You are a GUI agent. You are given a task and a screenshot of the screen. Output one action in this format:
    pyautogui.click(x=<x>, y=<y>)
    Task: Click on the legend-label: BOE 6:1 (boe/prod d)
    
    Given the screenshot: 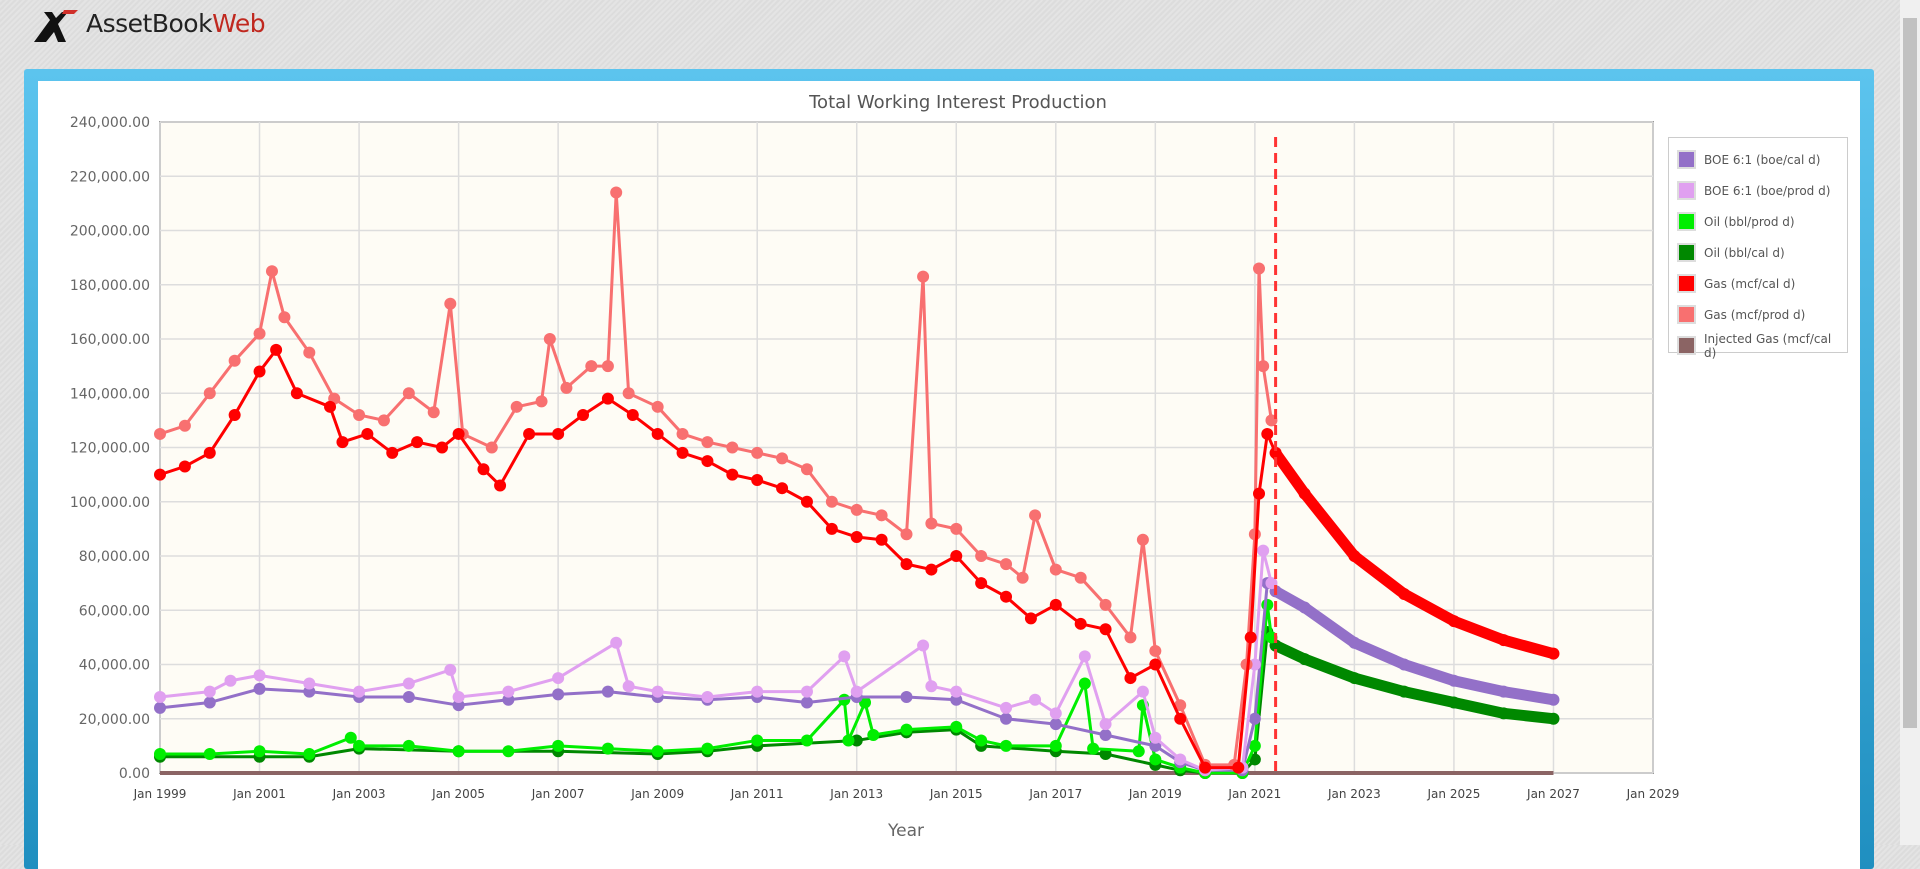 What is the action you would take?
    pyautogui.click(x=1767, y=190)
    